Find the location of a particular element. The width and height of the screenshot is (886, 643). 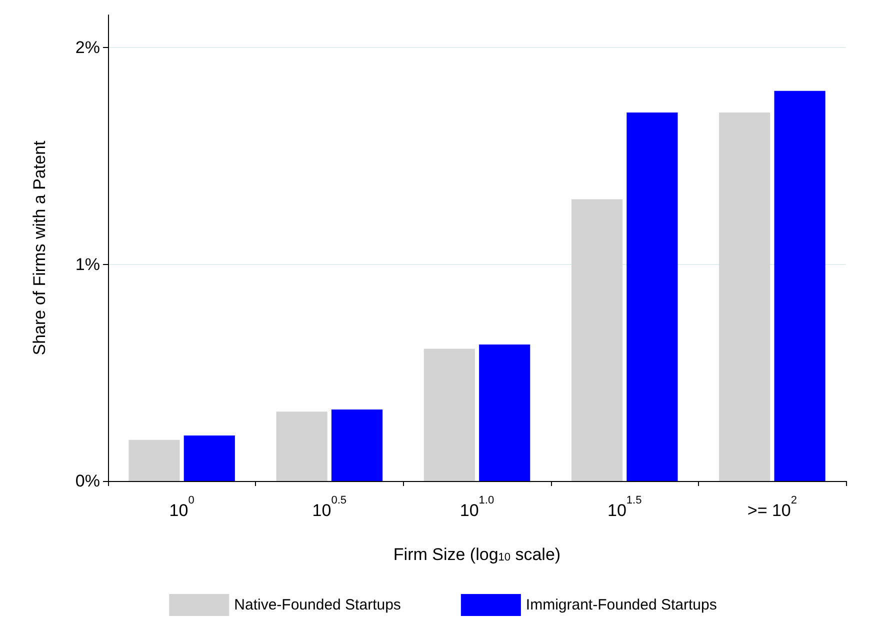

y-tick-label: 0% is located at coordinates (87, 481).